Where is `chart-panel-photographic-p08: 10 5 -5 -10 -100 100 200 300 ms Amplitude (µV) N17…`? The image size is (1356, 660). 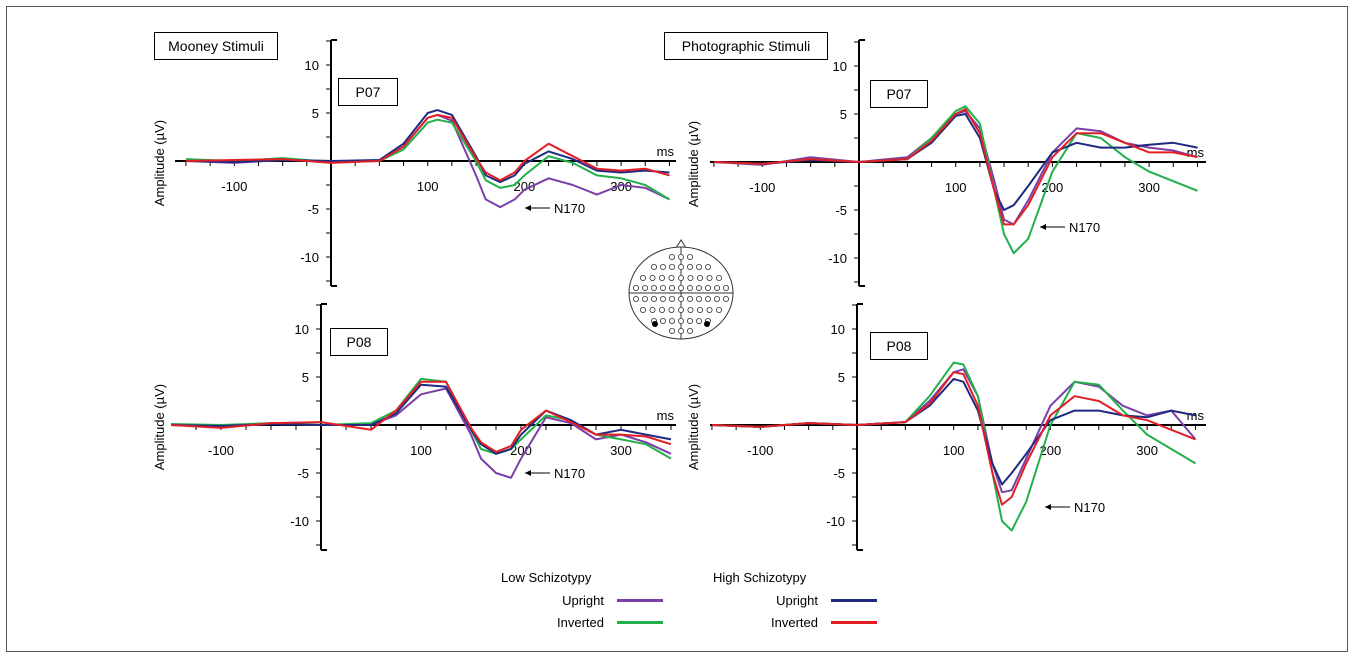 chart-panel-photographic-p08: 10 5 -5 -10 -100 100 200 300 ms Amplitude (µV) N17… is located at coordinates (946, 427).